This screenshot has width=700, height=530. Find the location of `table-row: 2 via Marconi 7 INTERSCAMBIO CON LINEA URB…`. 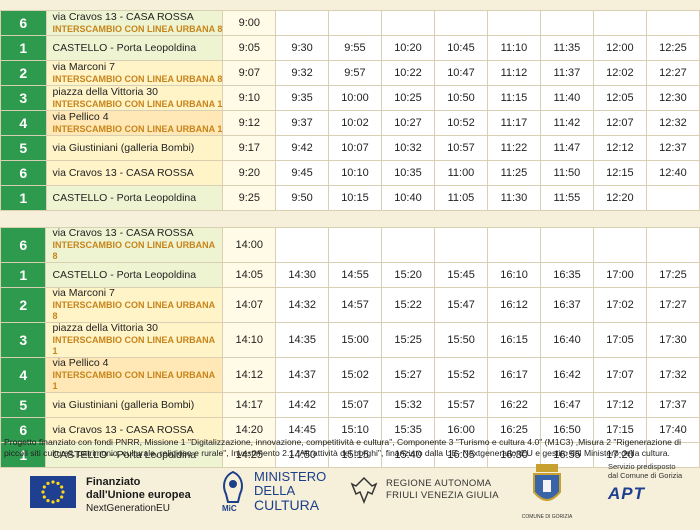

table-row: 2 via Marconi 7 INTERSCAMBIO CON LINEA URB… is located at coordinates (350, 73).